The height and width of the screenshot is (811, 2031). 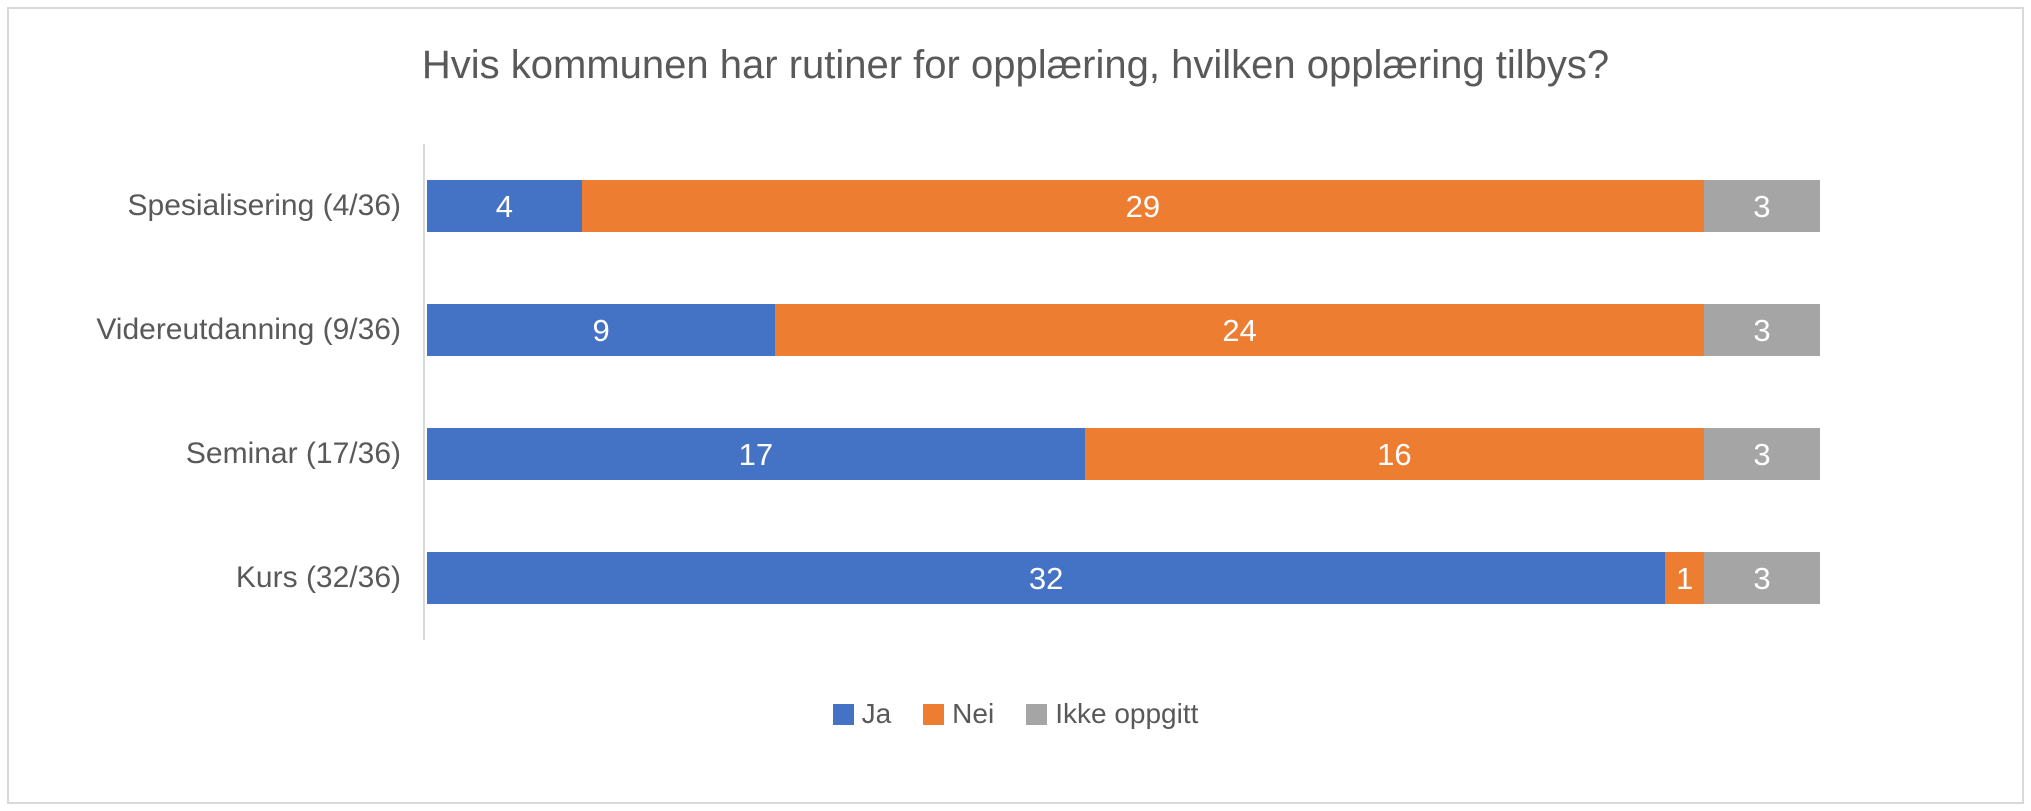 What do you see at coordinates (876, 713) in the screenshot?
I see `legend-label: Ja` at bounding box center [876, 713].